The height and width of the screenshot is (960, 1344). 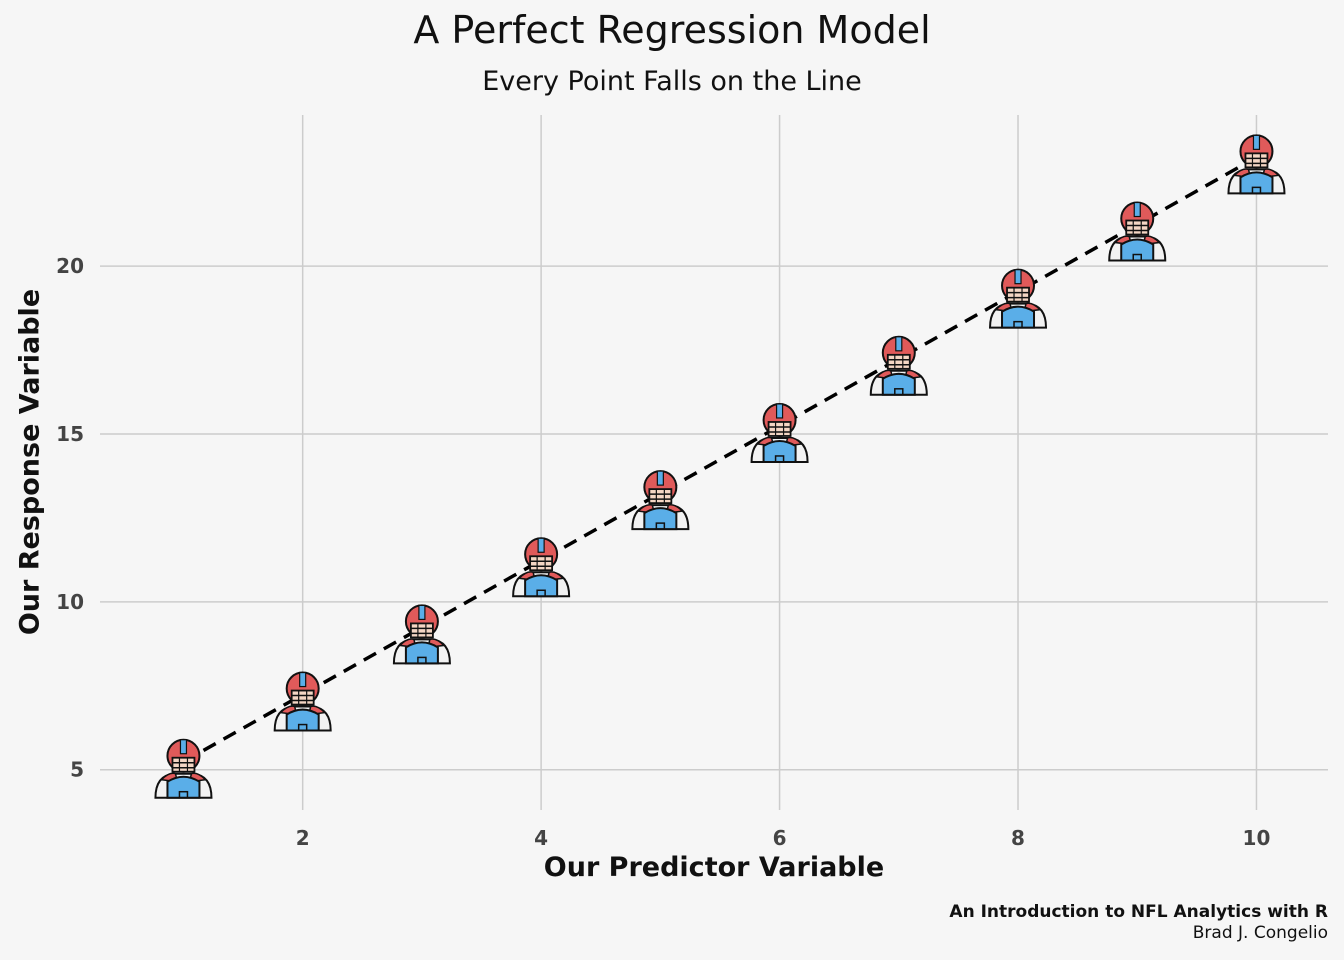 What do you see at coordinates (77, 770) in the screenshot?
I see `y-tick-label: 5` at bounding box center [77, 770].